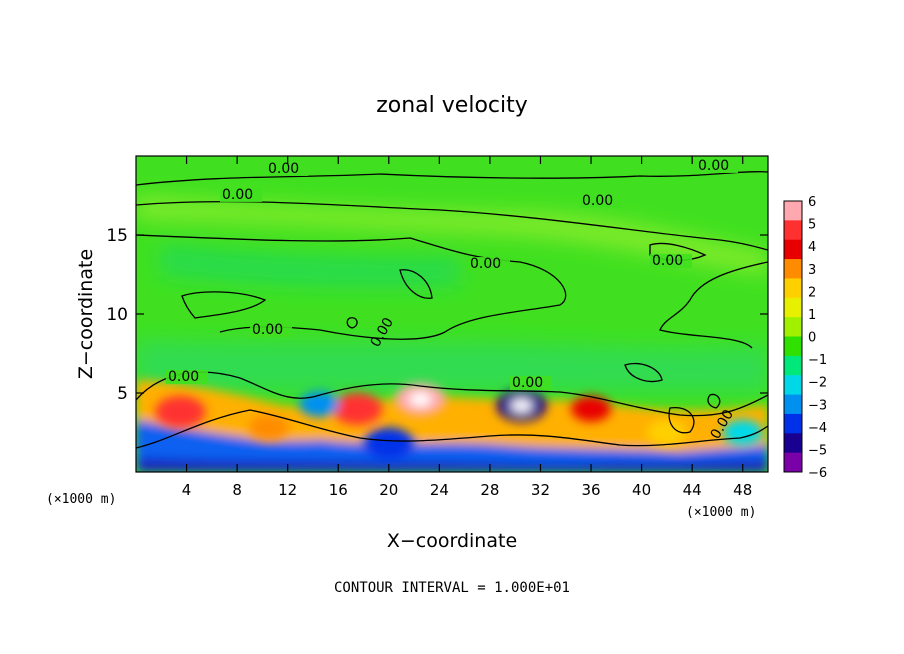  What do you see at coordinates (287, 490) in the screenshot?
I see `x-tick-label: 12` at bounding box center [287, 490].